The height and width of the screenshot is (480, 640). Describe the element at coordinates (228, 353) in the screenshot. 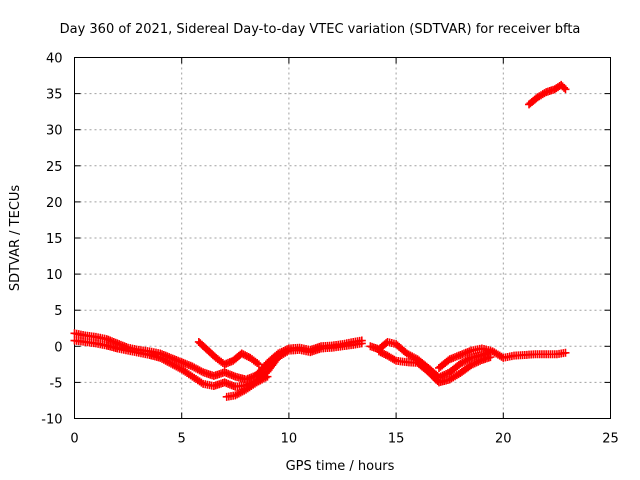

I see `series-track-c` at that location.